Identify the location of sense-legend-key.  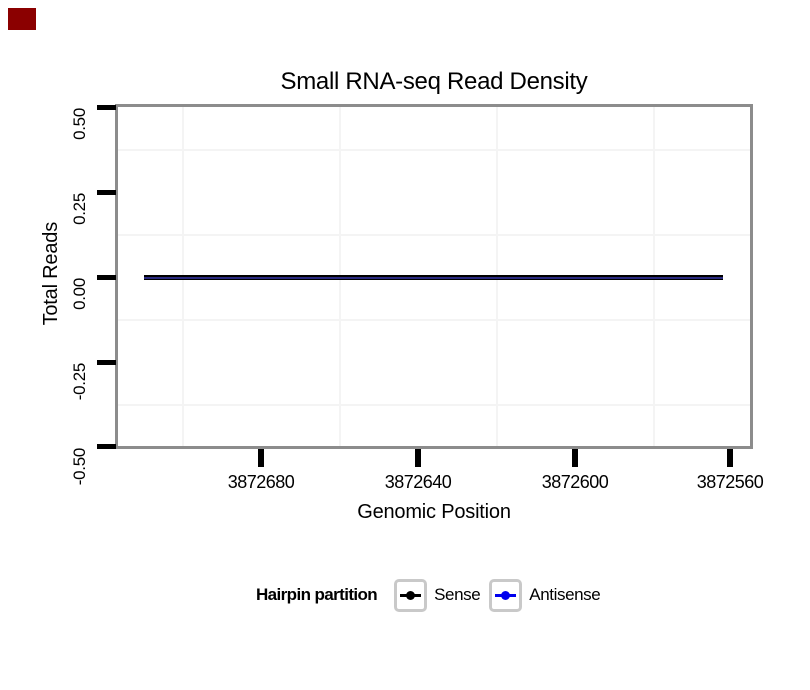
(411, 595).